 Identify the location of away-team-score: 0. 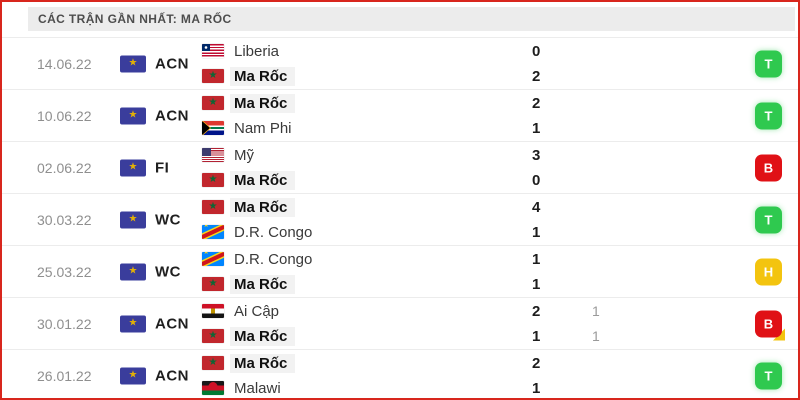
(536, 180).